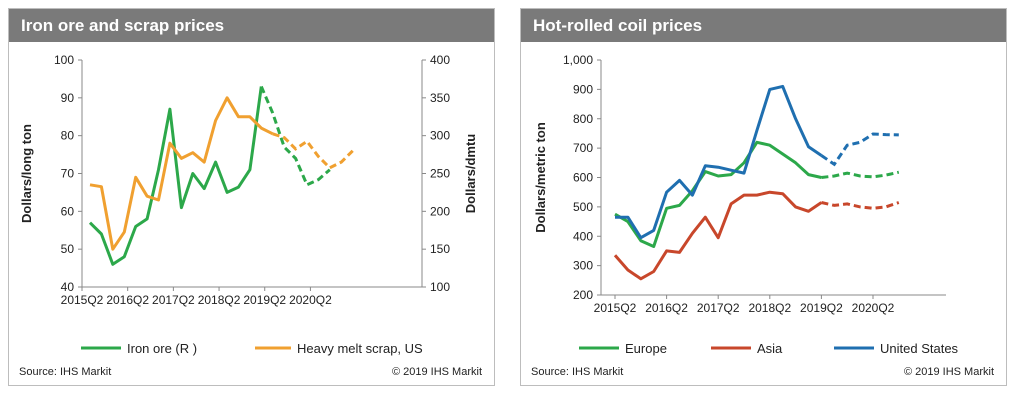 This screenshot has width=1024, height=406. Describe the element at coordinates (440, 60) in the screenshot. I see `right-y-tick-label: 400` at that location.